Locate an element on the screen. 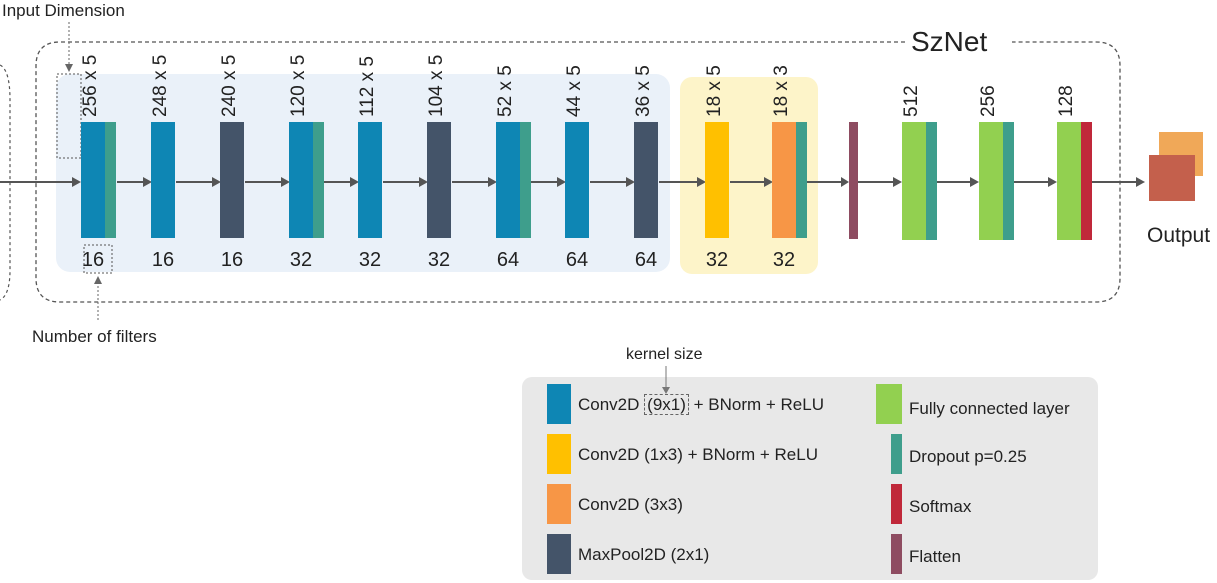 This screenshot has width=1217, height=583. sznet-title: SzNet is located at coordinates (949, 42).